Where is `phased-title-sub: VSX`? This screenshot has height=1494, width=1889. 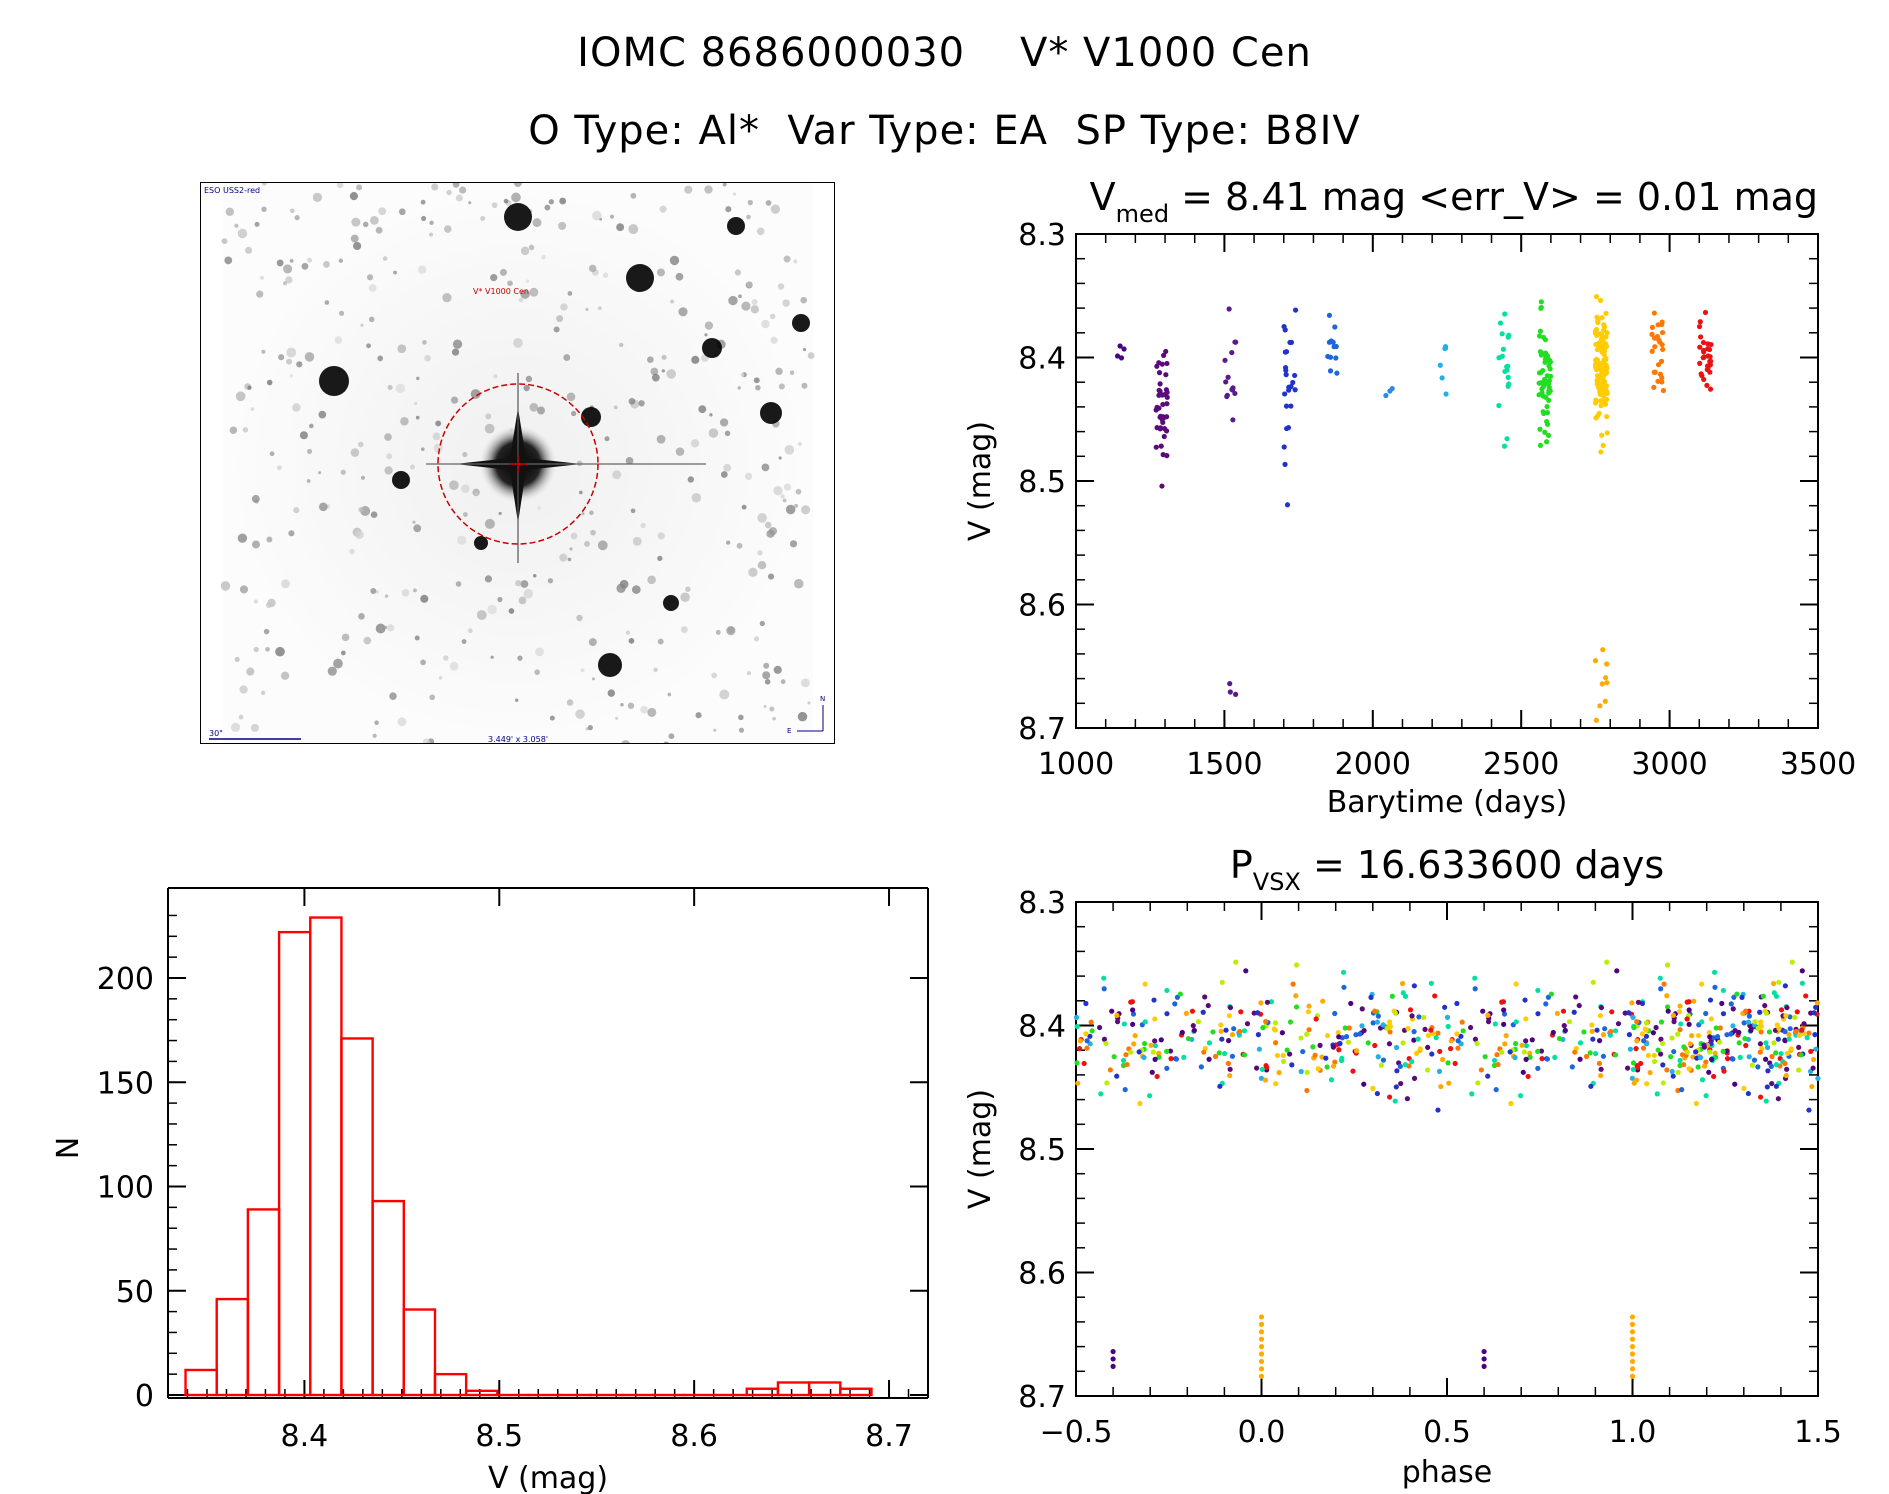
phased-title-sub: VSX is located at coordinates (1277, 882).